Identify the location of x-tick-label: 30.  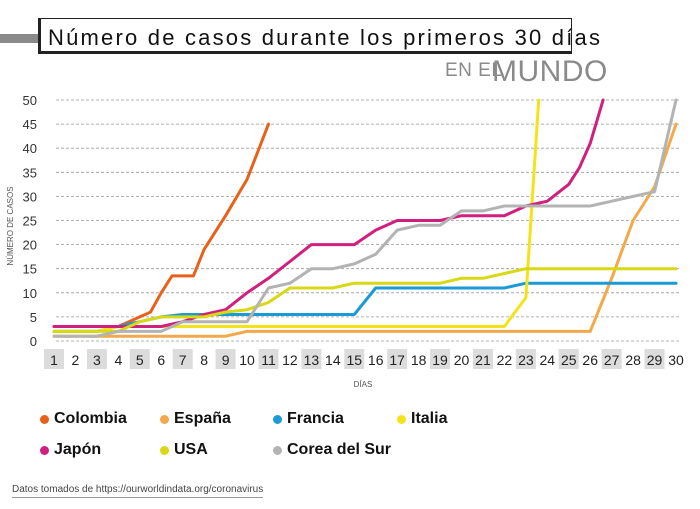
(676, 360).